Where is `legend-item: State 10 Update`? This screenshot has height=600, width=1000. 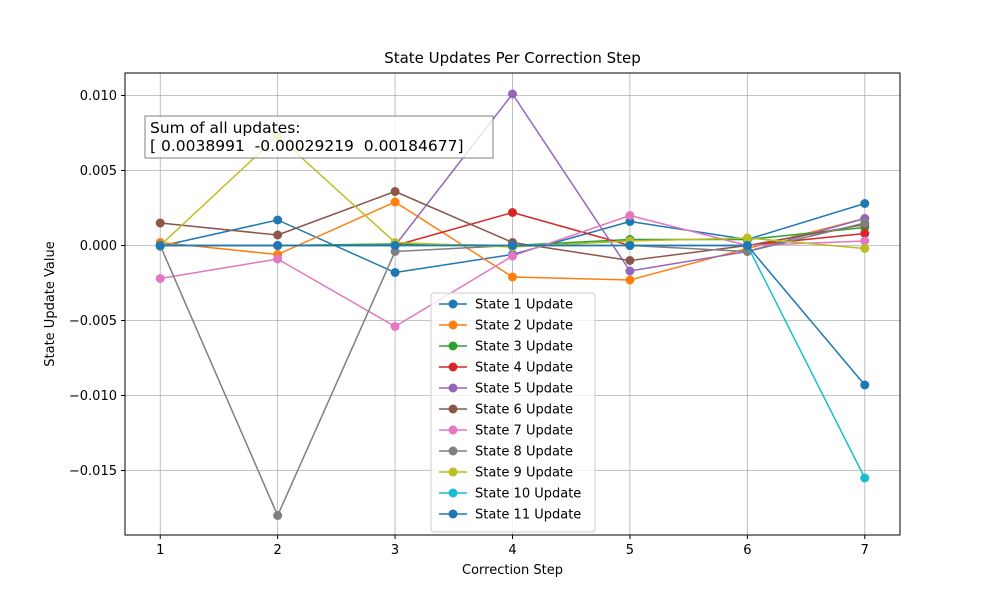
legend-item: State 10 Update is located at coordinates (510, 494).